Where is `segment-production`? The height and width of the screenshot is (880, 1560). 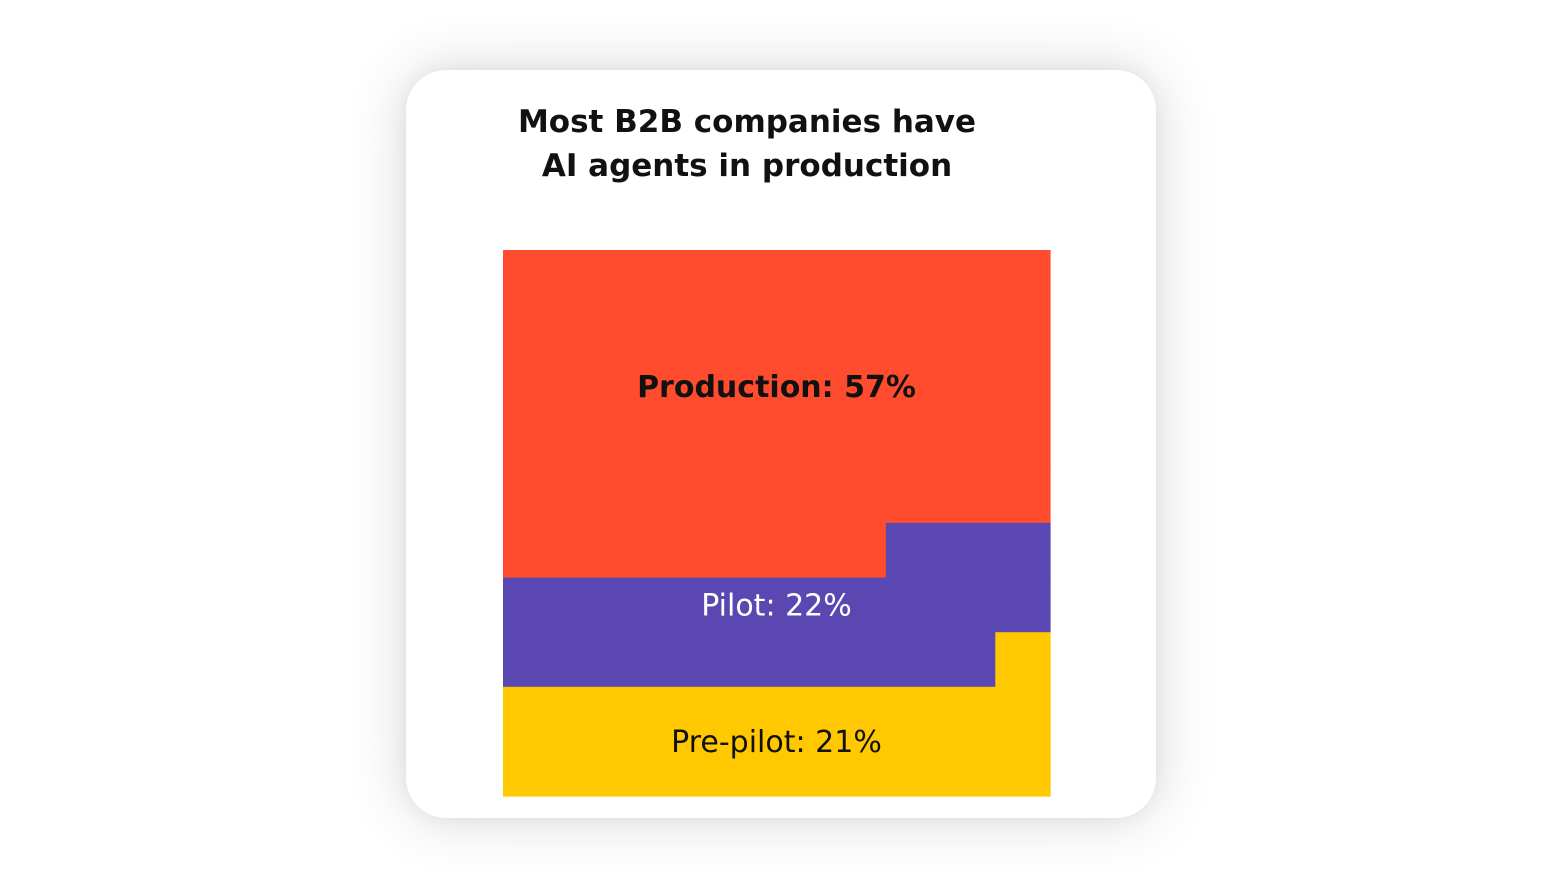
segment-production is located at coordinates (777, 414).